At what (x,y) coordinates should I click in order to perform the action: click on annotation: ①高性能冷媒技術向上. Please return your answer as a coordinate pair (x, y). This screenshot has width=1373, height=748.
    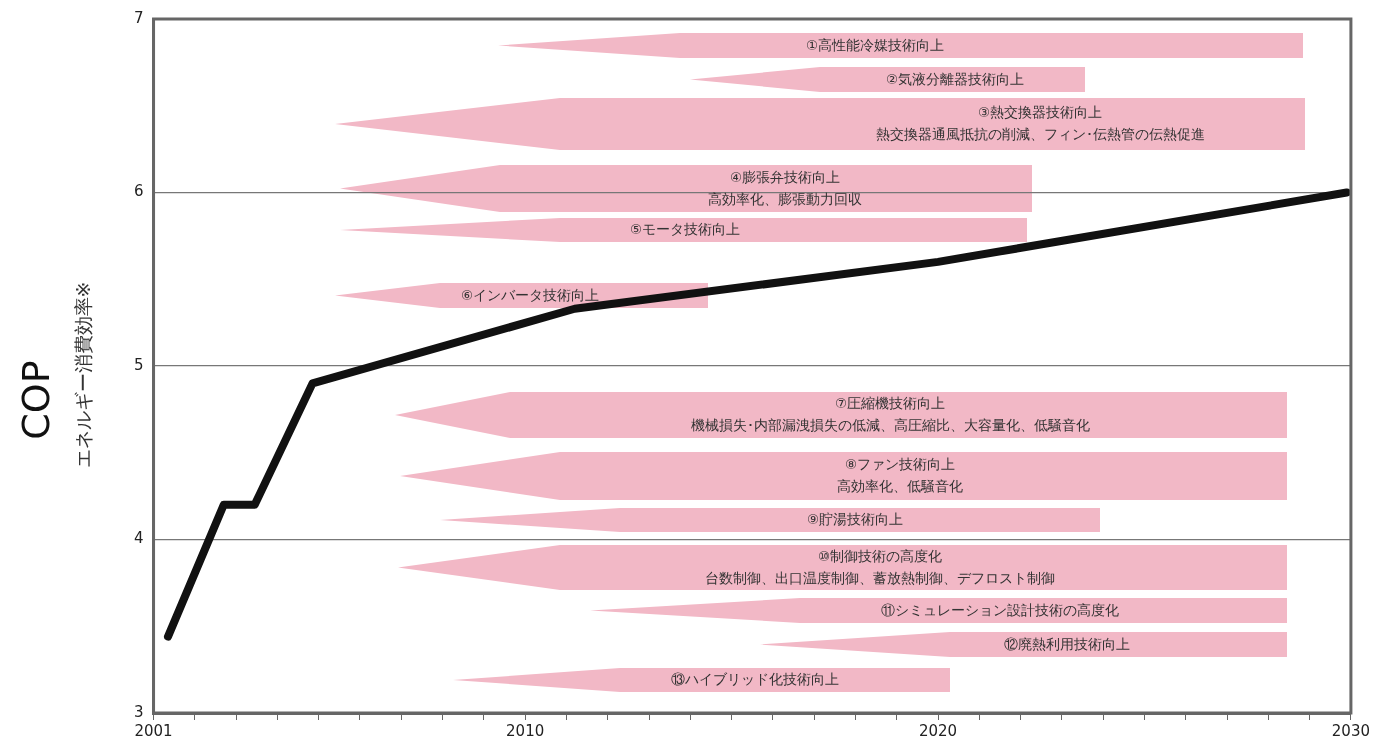
    Looking at the image, I should click on (875, 45).